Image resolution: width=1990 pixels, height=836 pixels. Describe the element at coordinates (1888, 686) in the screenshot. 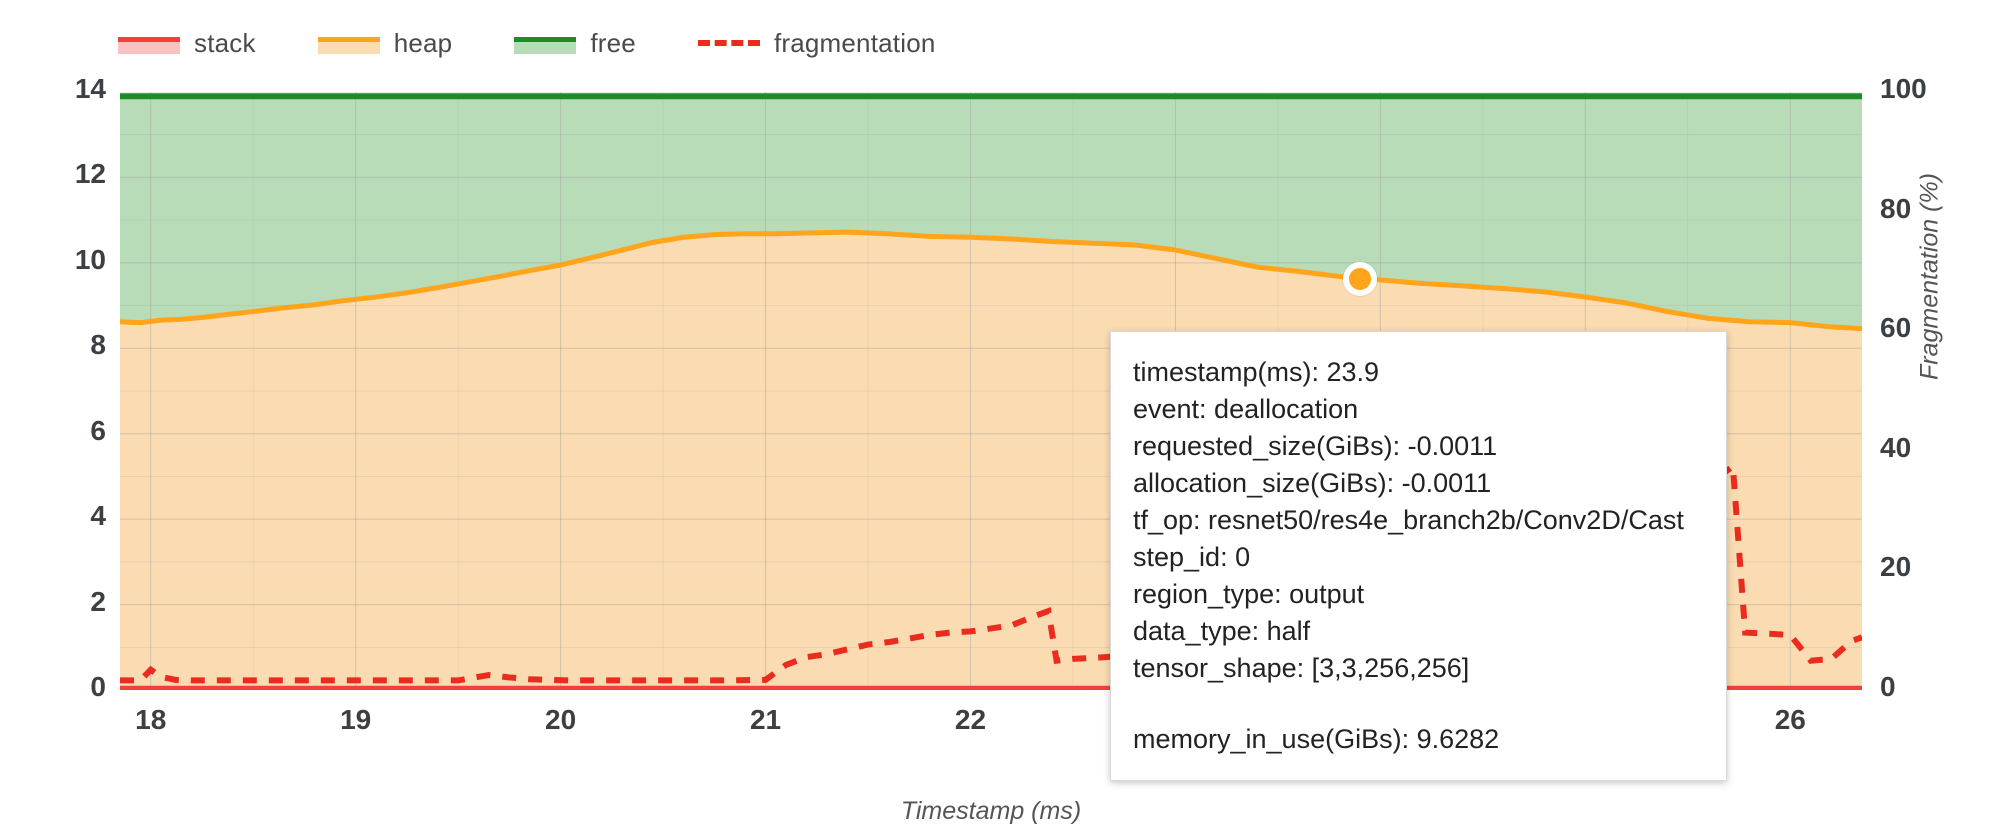

I see `y-axis-right-tick: 0` at that location.